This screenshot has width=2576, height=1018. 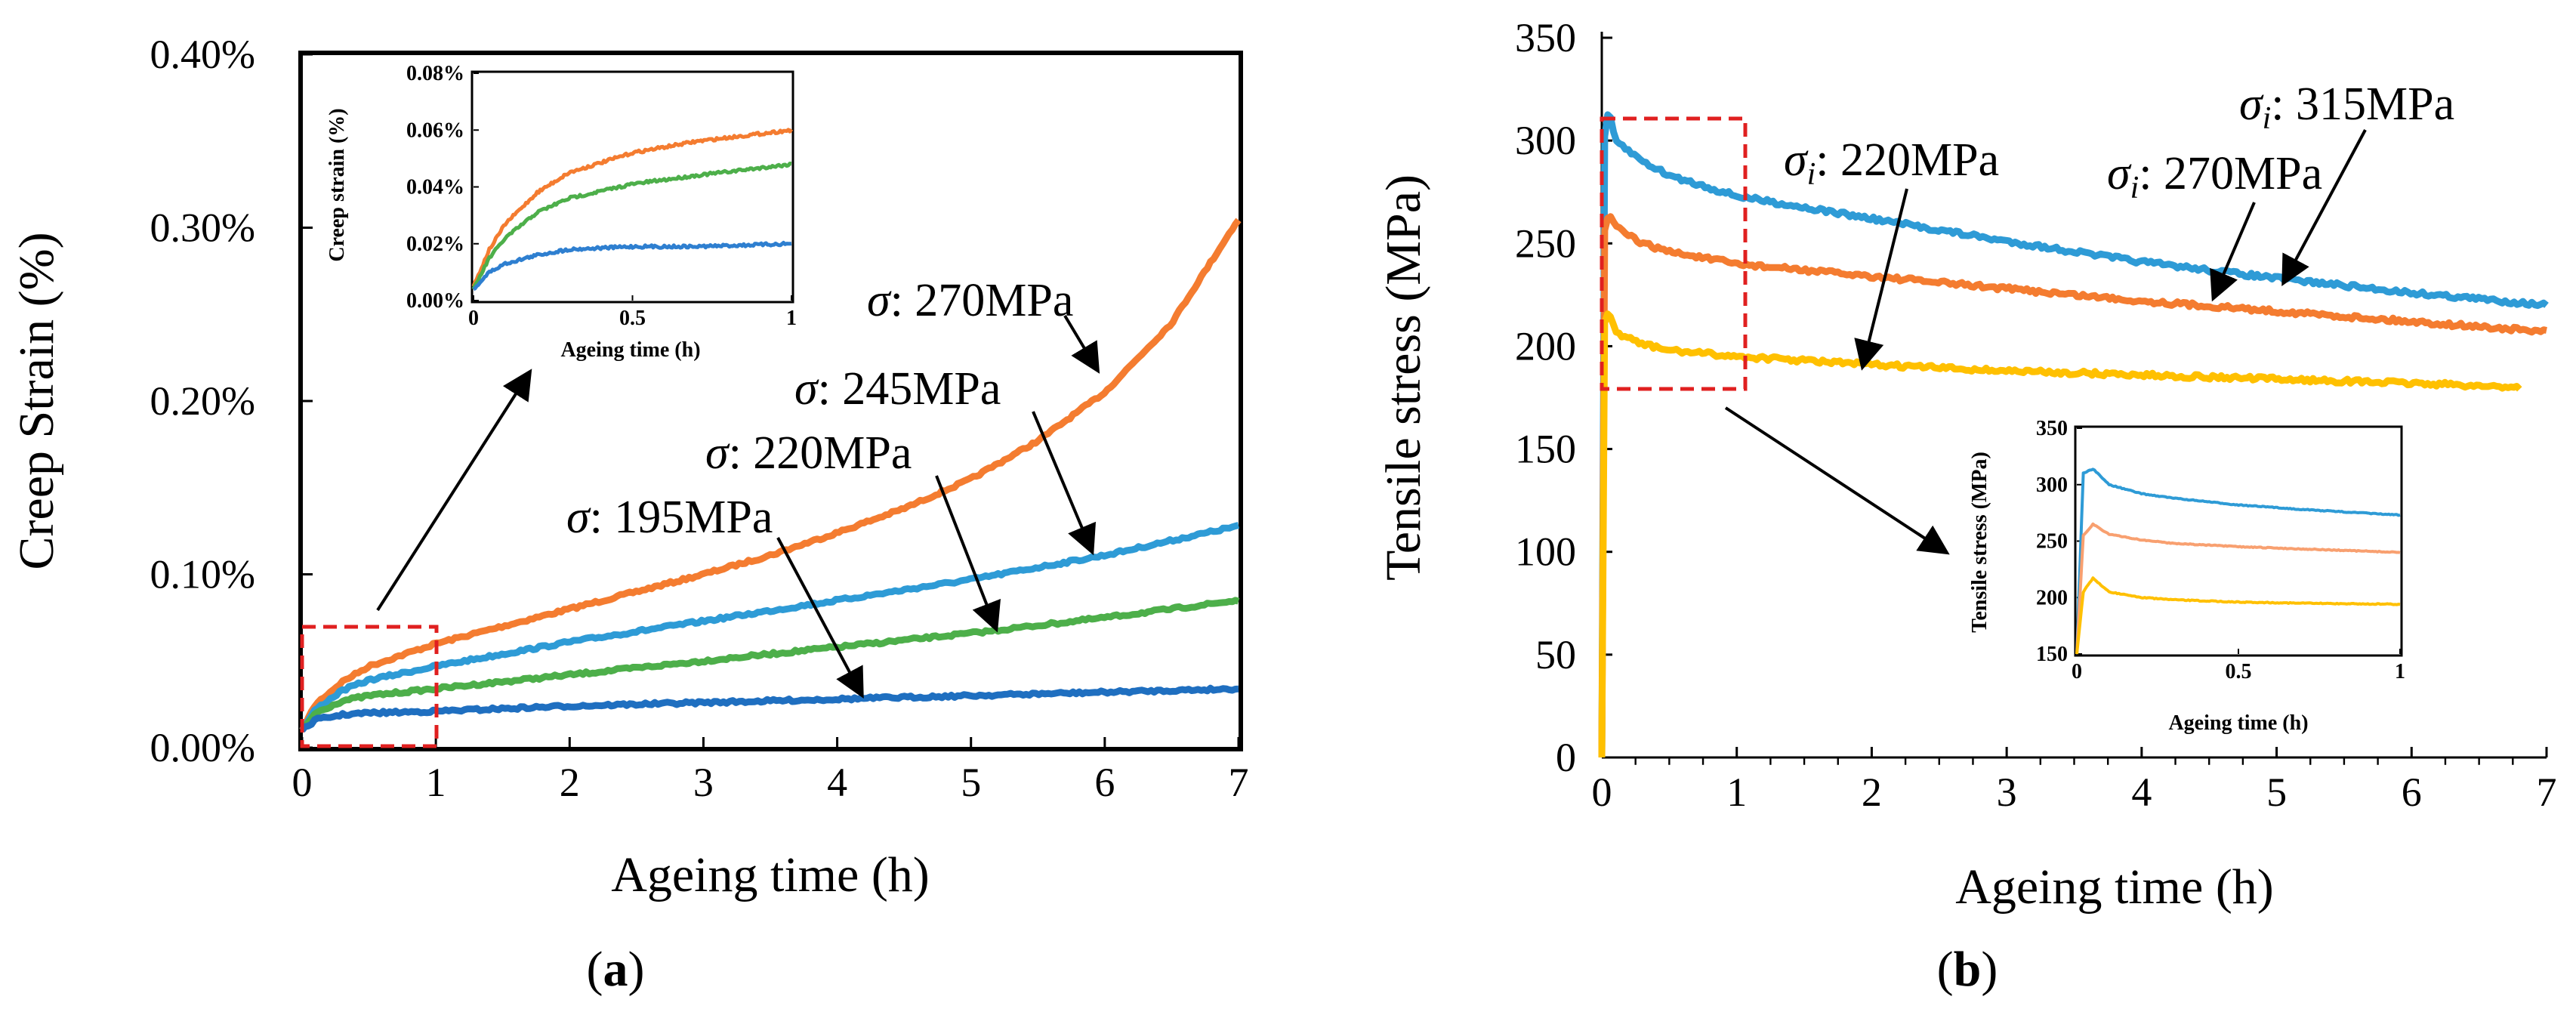 What do you see at coordinates (473, 319) in the screenshot?
I see `panel-a-inset-x-tick-label: 0` at bounding box center [473, 319].